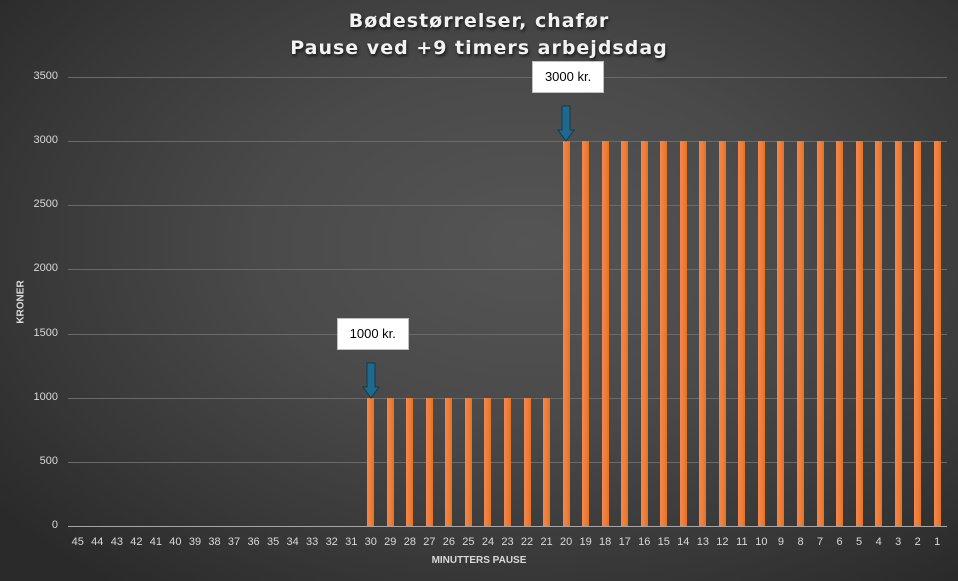 The height and width of the screenshot is (581, 958). I want to click on title-line-1: Bødestørrelser, chafør, so click(479, 21).